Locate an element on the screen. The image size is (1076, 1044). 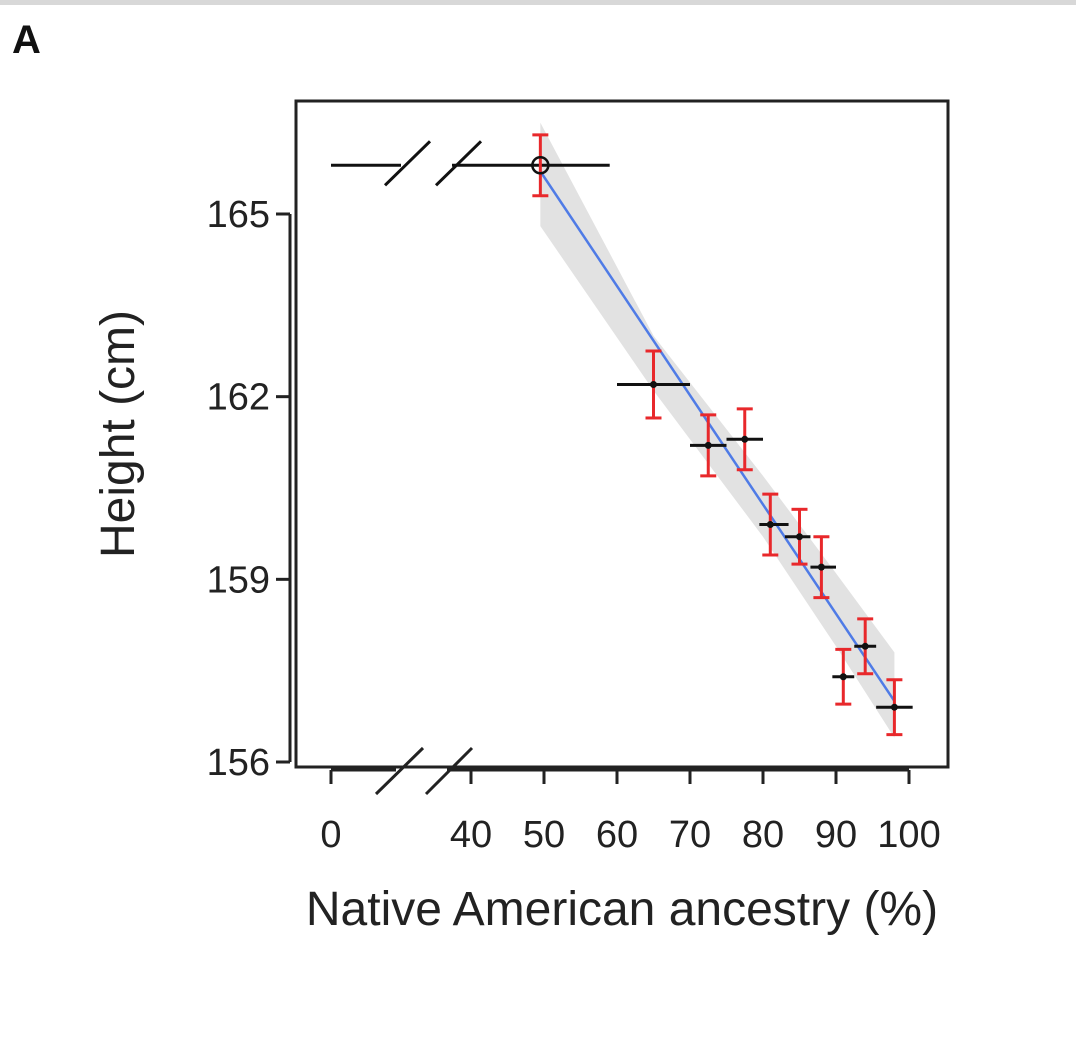
x-tick-label: 100 is located at coordinates (908, 835).